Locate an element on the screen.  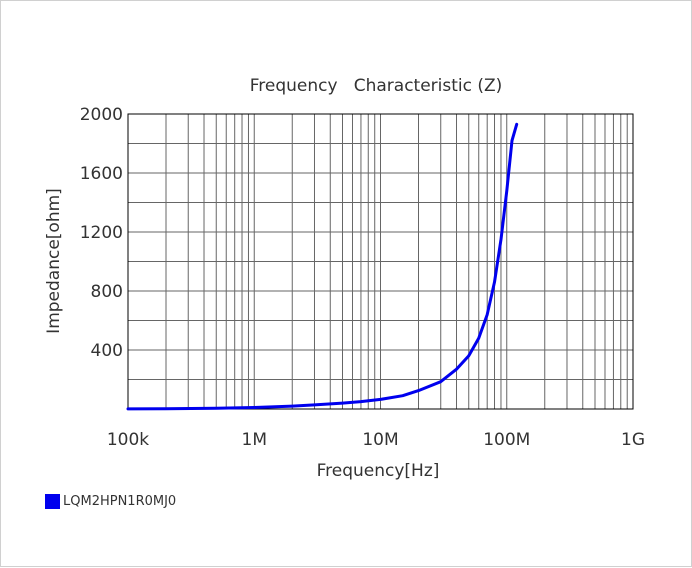
chart-title: Frequency Characteristic (Z) is located at coordinates (376, 86).